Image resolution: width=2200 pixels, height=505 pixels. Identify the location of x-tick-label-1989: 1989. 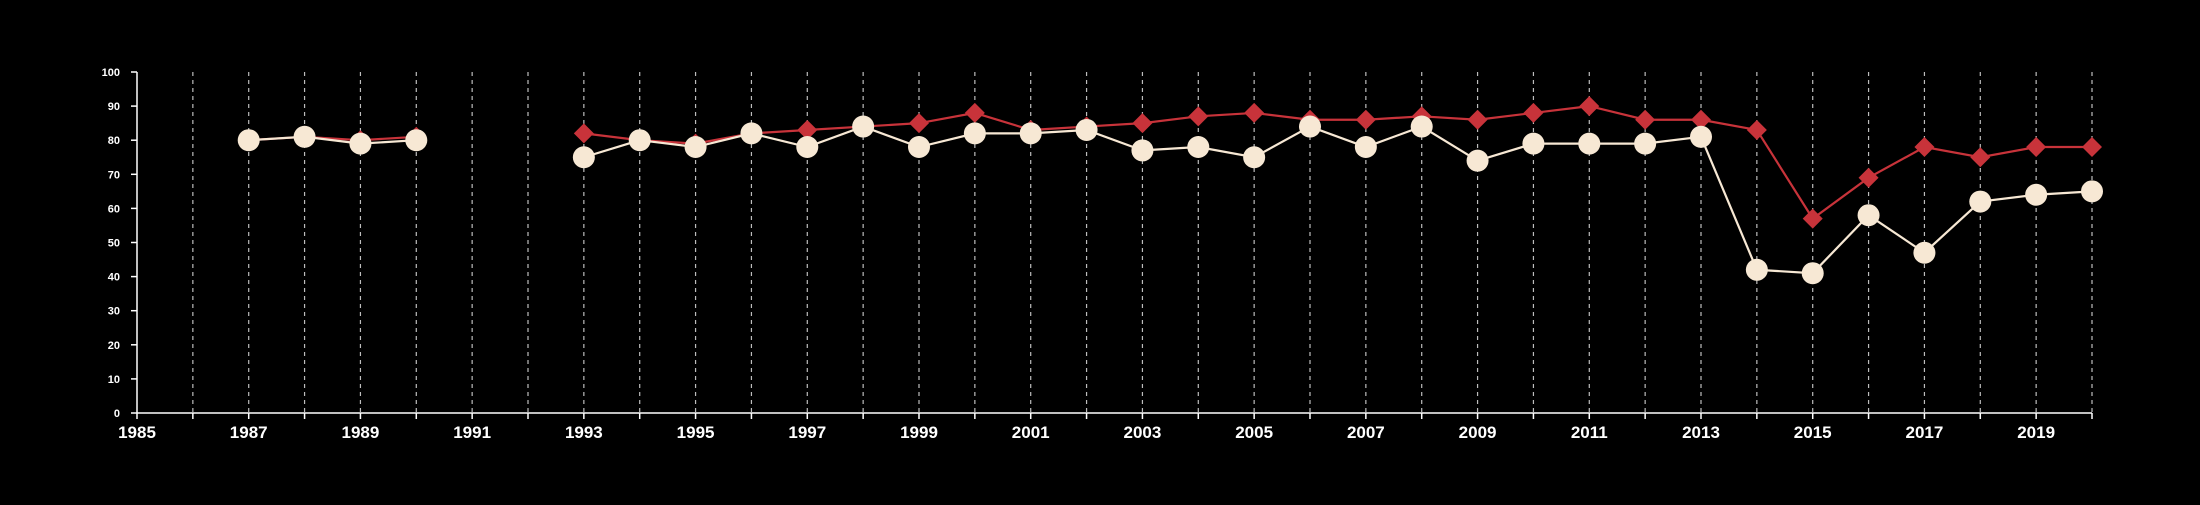
(361, 432).